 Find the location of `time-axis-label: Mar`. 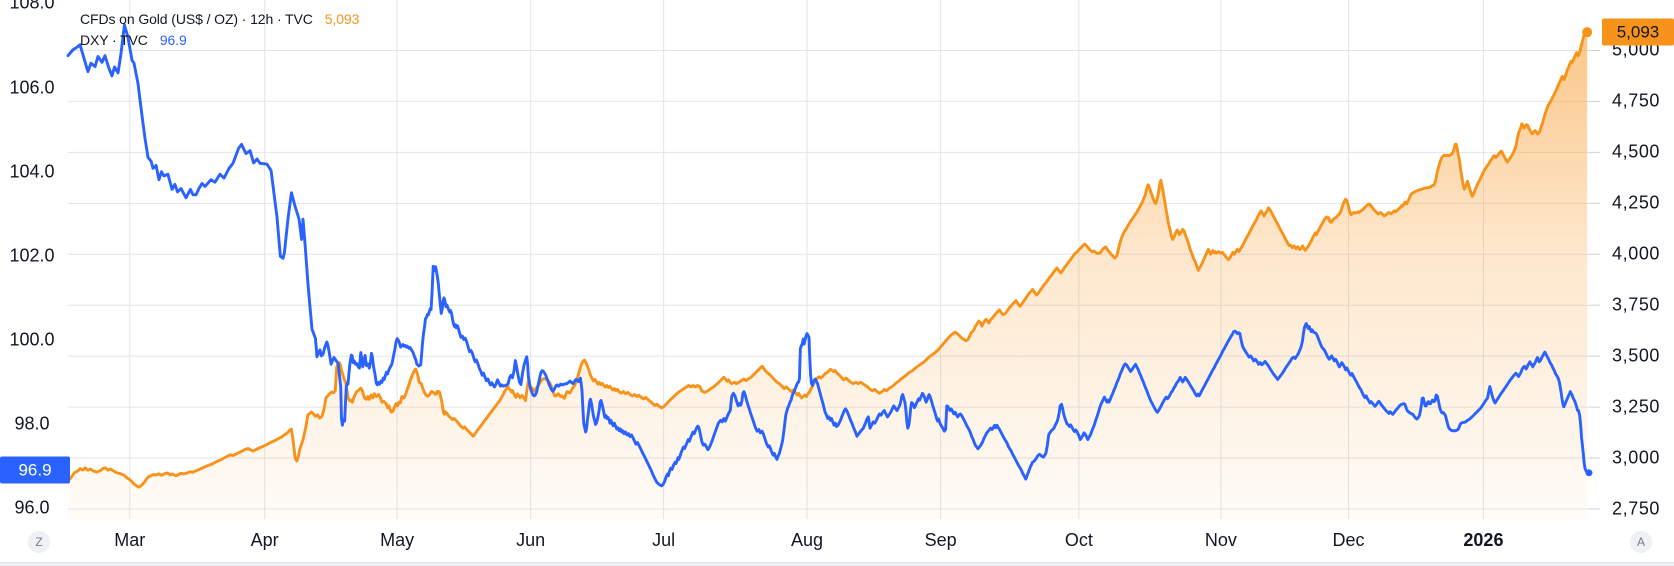

time-axis-label: Mar is located at coordinates (130, 540).